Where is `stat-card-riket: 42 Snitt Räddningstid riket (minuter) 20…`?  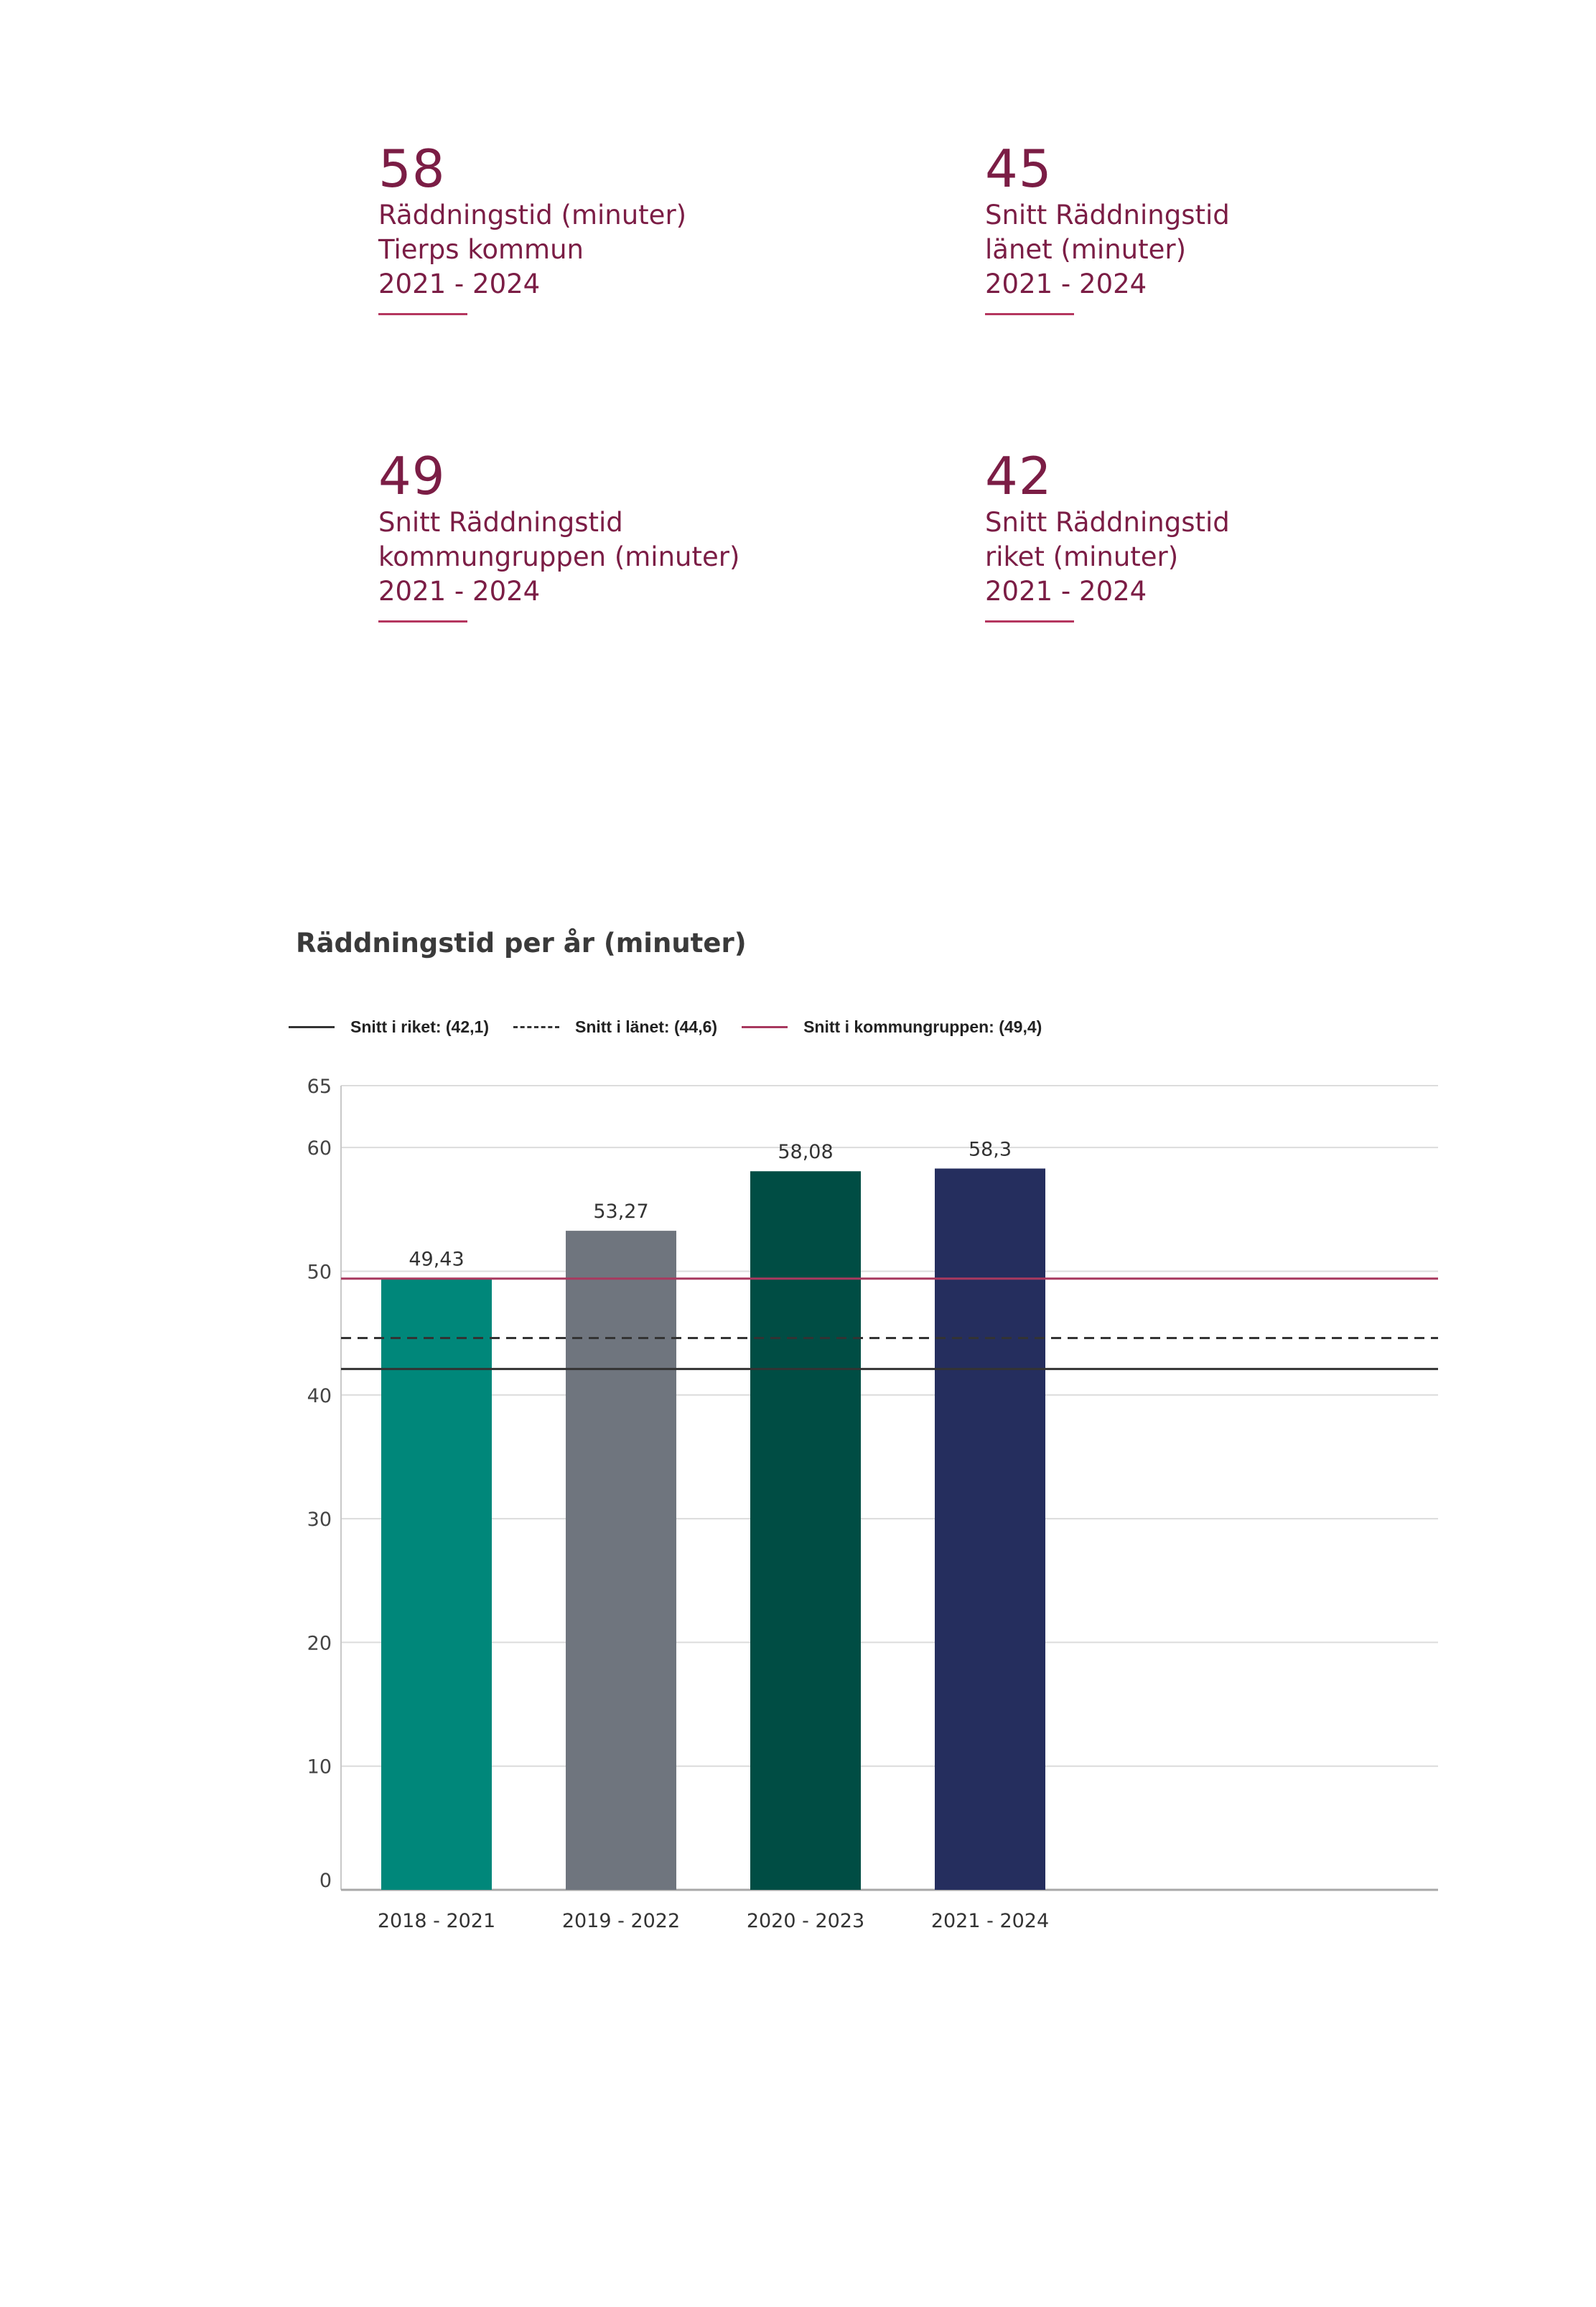
stat-card-riket: 42 Snitt Räddningstid riket (minuter) 20… is located at coordinates (1107, 535).